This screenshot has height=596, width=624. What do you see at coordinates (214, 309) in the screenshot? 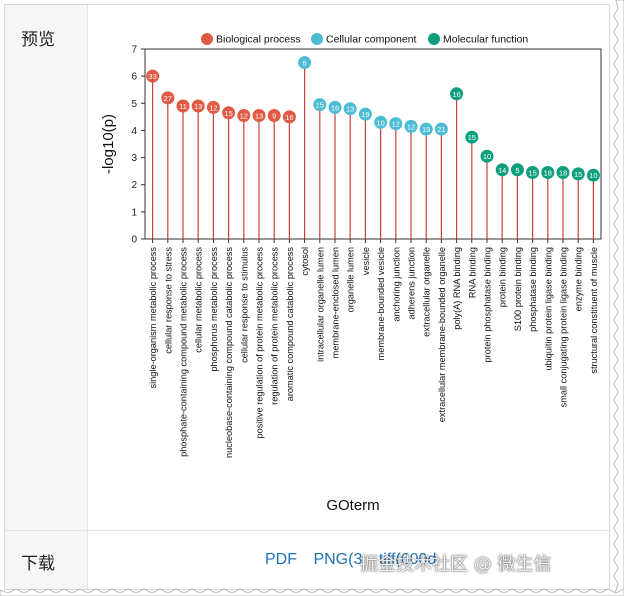
I see `x-tick-label: phosphorus metabolic process` at bounding box center [214, 309].